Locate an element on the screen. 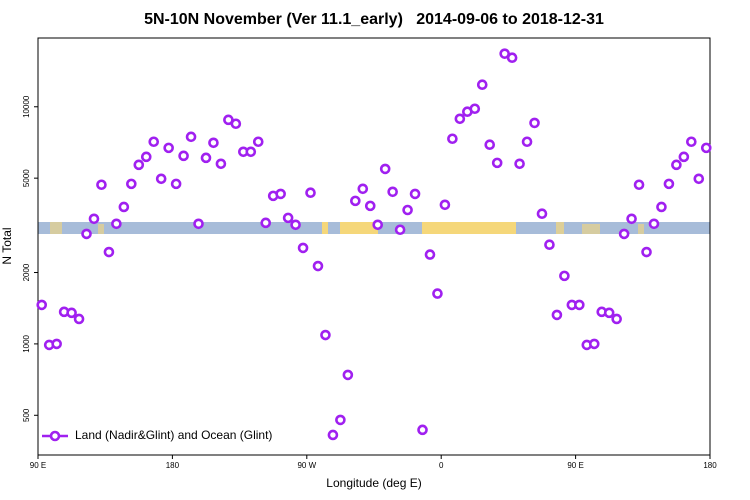  legend-marker is located at coordinates (55, 436).